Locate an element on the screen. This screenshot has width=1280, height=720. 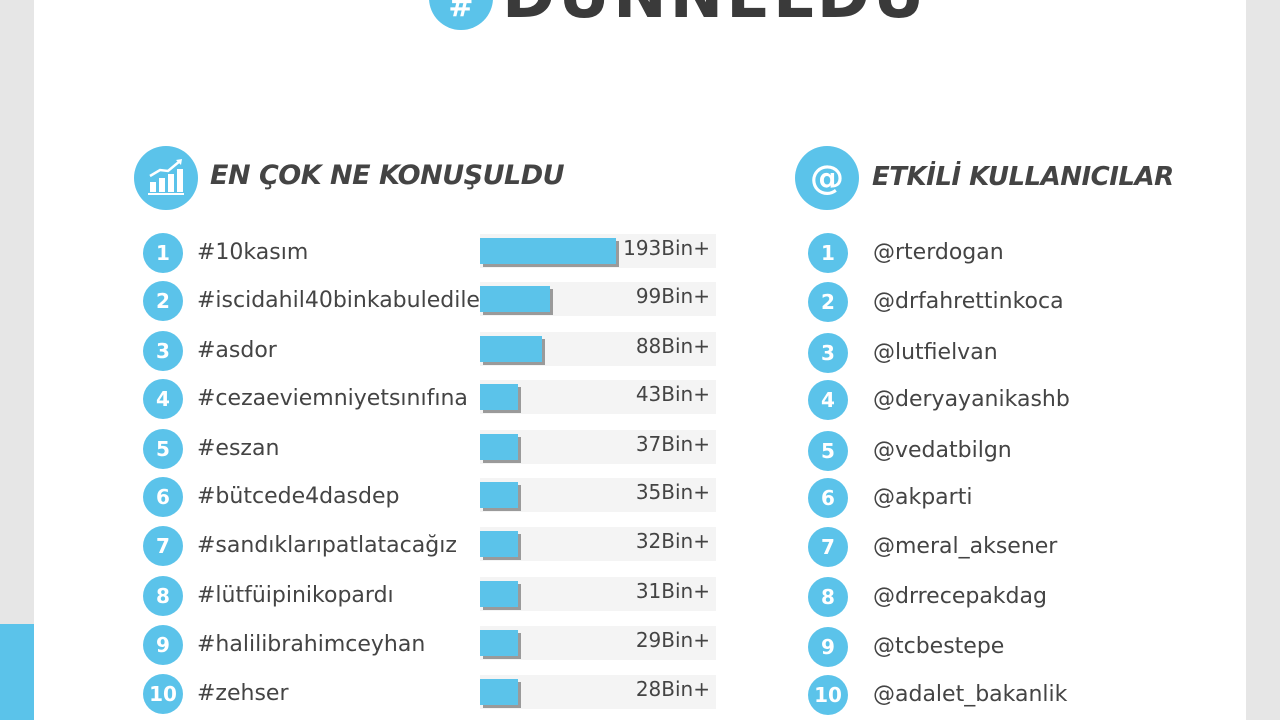
topic-rank-badge: 1 is located at coordinates (163, 253).